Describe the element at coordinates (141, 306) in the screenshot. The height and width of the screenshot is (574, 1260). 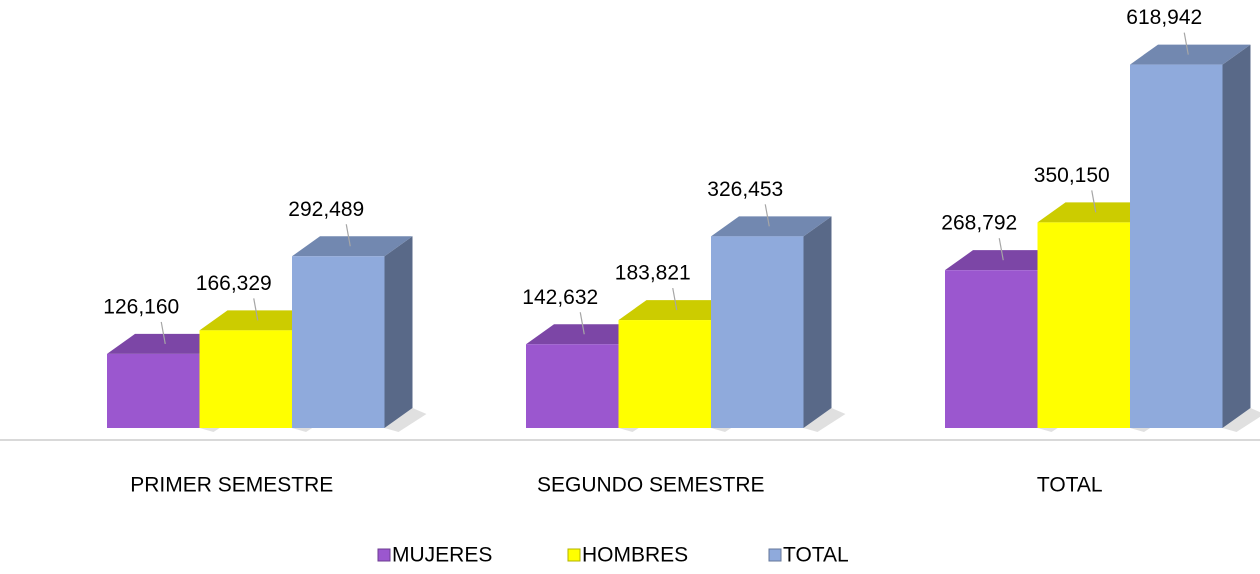
I see `data-label: 126,160` at that location.